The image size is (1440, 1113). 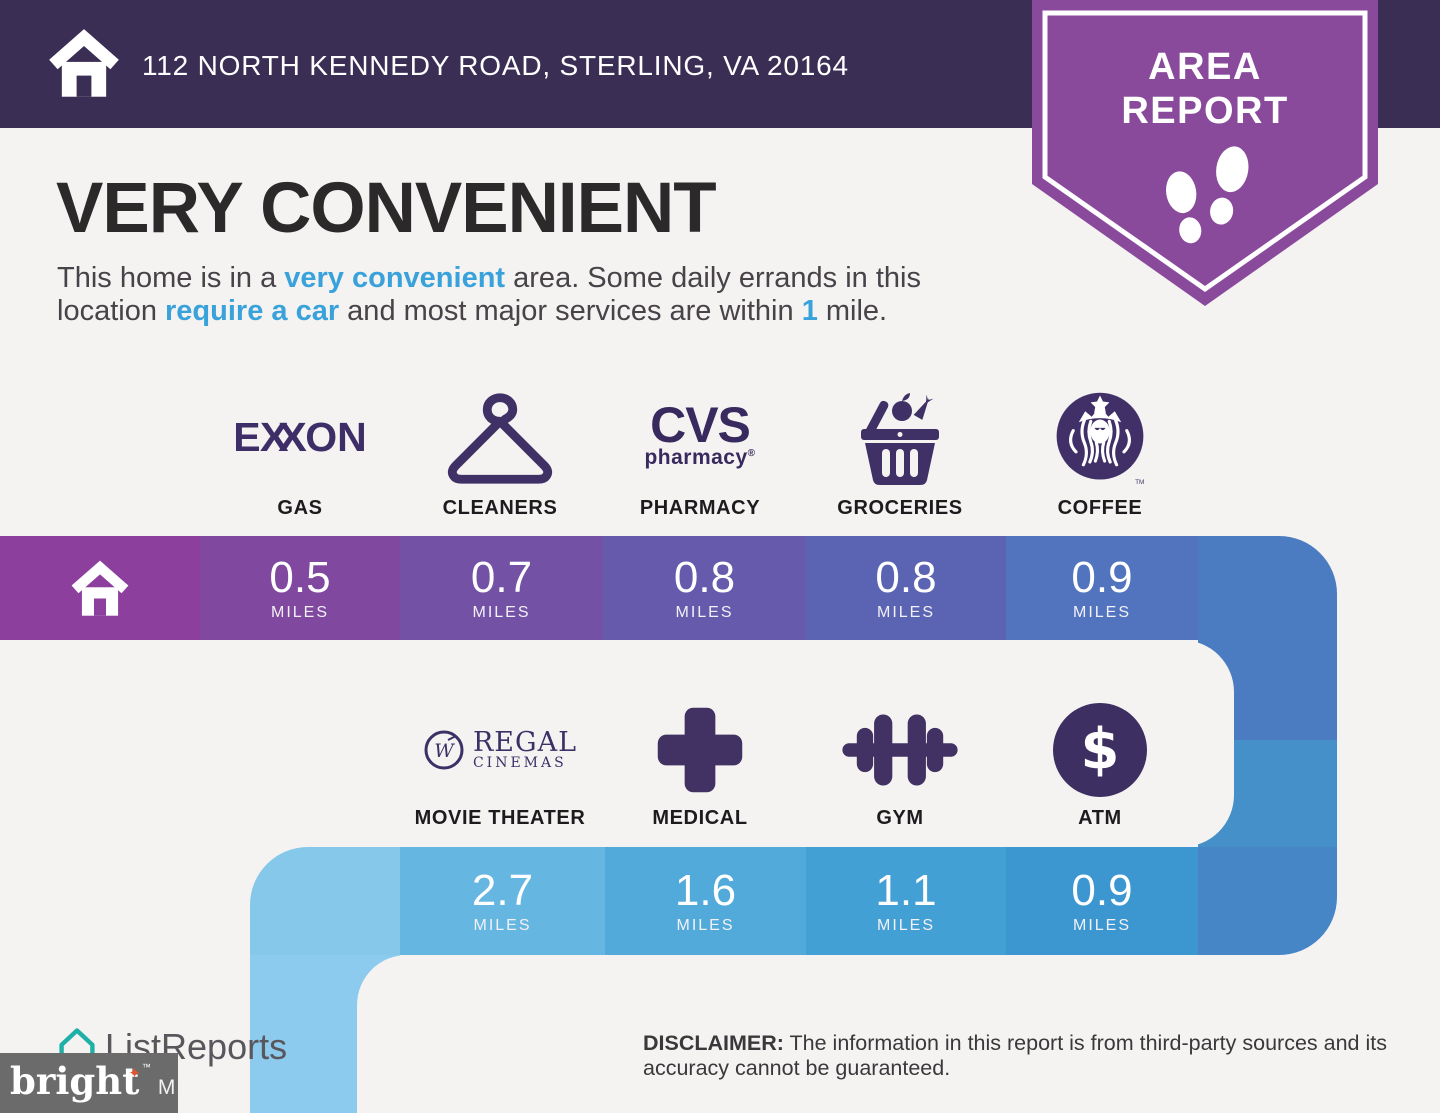 What do you see at coordinates (700, 749) in the screenshot?
I see `medical-cross-icon` at bounding box center [700, 749].